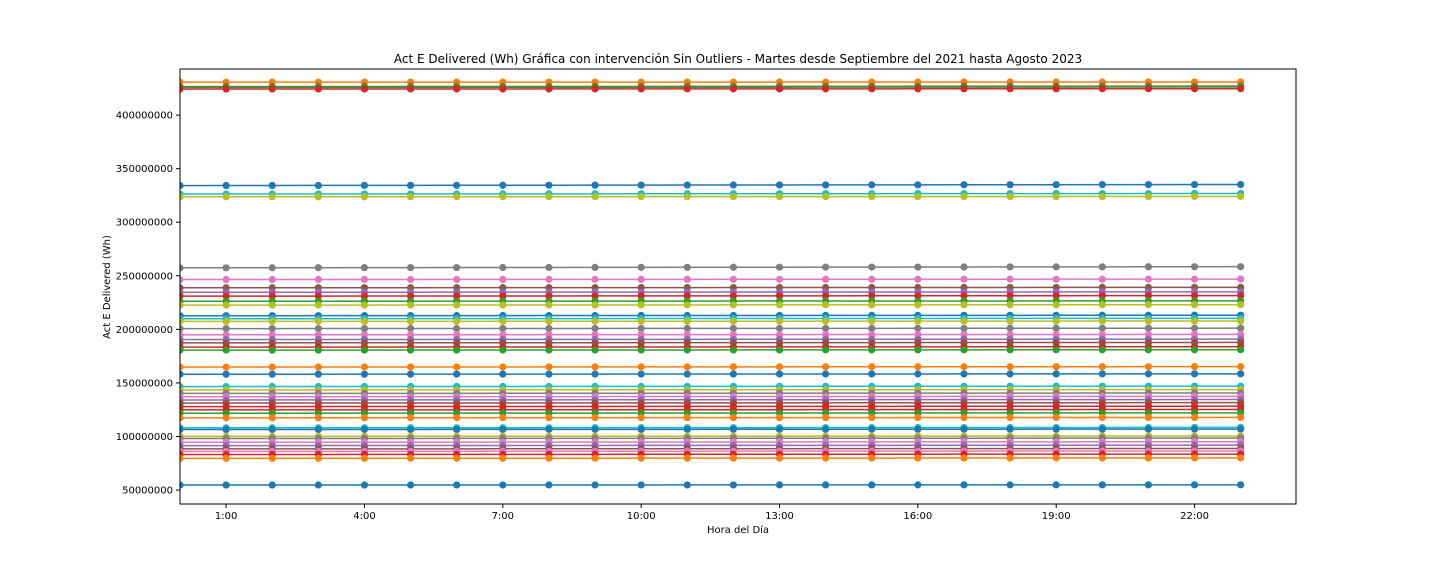 The height and width of the screenshot is (580, 1440). Describe the element at coordinates (107, 287) in the screenshot. I see `y-axis-label: Act E Delivered (Wh)` at that location.